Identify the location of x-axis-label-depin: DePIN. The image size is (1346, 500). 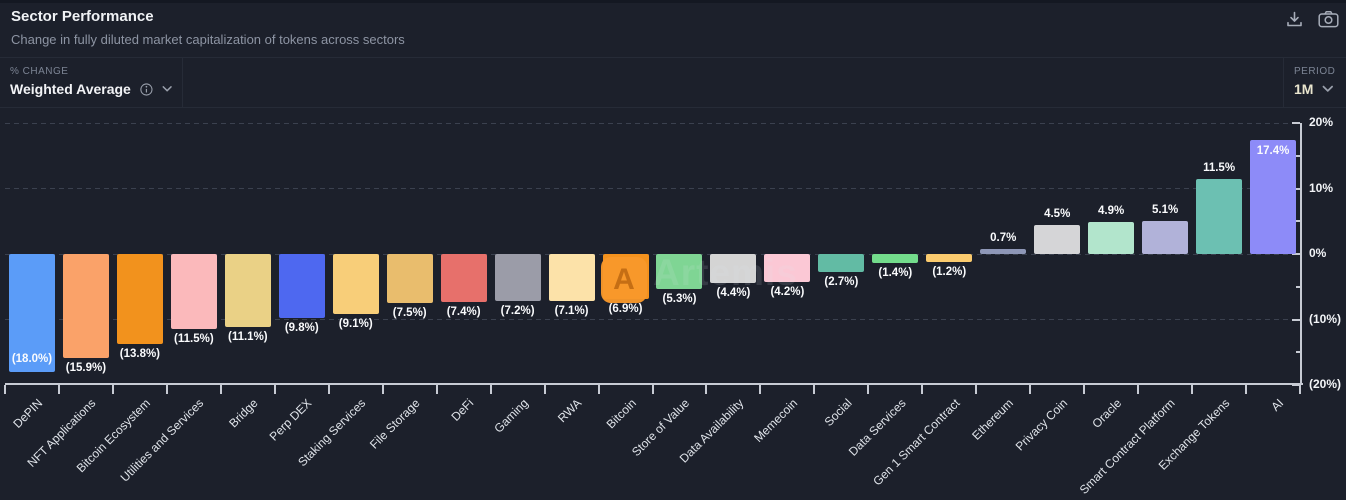
(27, 413).